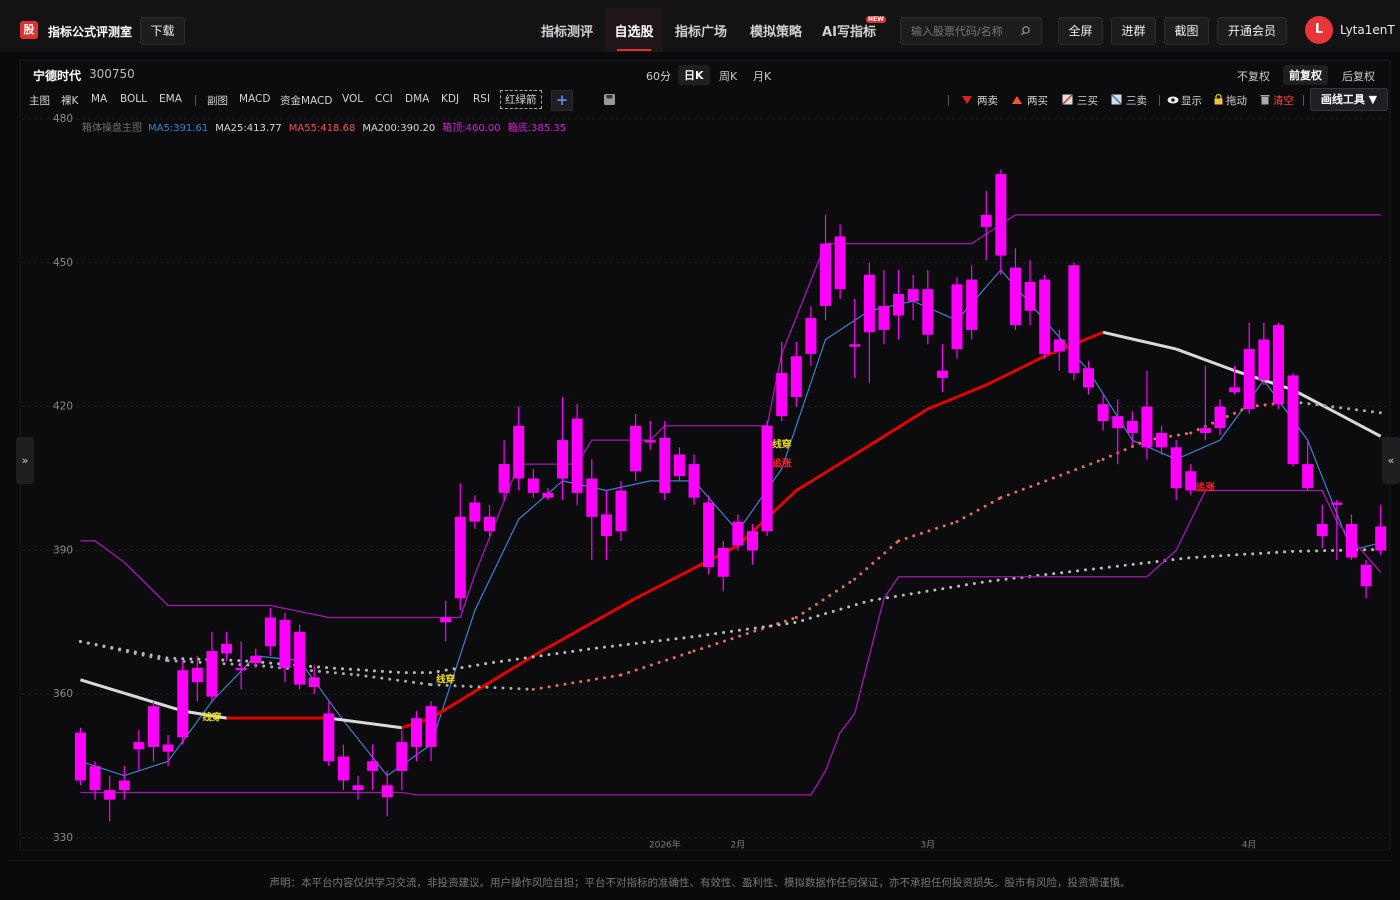  What do you see at coordinates (90, 32) in the screenshot?
I see `brand: 指标公式评测室` at bounding box center [90, 32].